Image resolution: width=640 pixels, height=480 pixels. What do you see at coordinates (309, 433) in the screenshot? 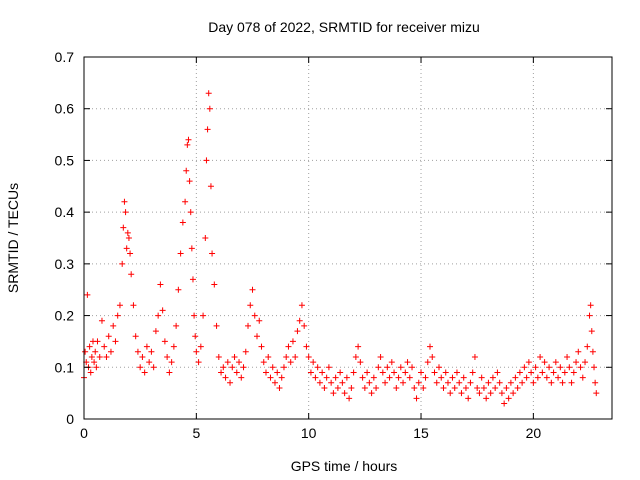
I see `x-tick-label: 10` at bounding box center [309, 433].